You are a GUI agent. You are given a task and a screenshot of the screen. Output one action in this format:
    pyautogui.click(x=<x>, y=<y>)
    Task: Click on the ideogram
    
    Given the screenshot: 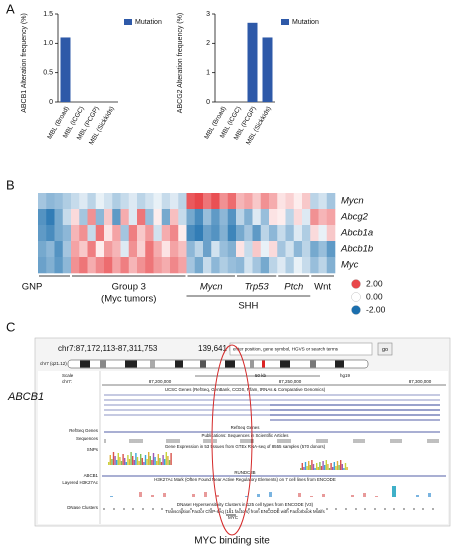 What is the action you would take?
    pyautogui.click(x=218, y=364)
    